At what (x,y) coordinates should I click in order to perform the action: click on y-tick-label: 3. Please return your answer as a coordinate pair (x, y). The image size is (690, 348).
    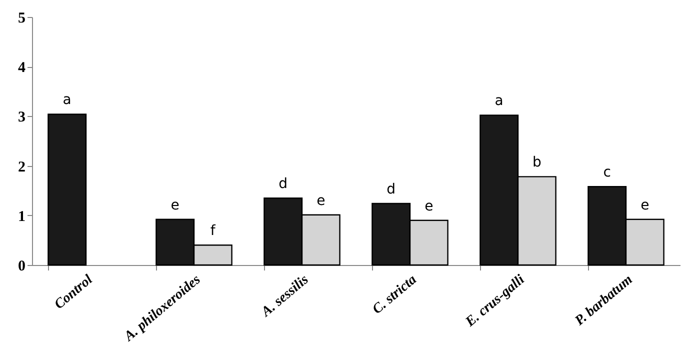
    Looking at the image, I should click on (22, 118).